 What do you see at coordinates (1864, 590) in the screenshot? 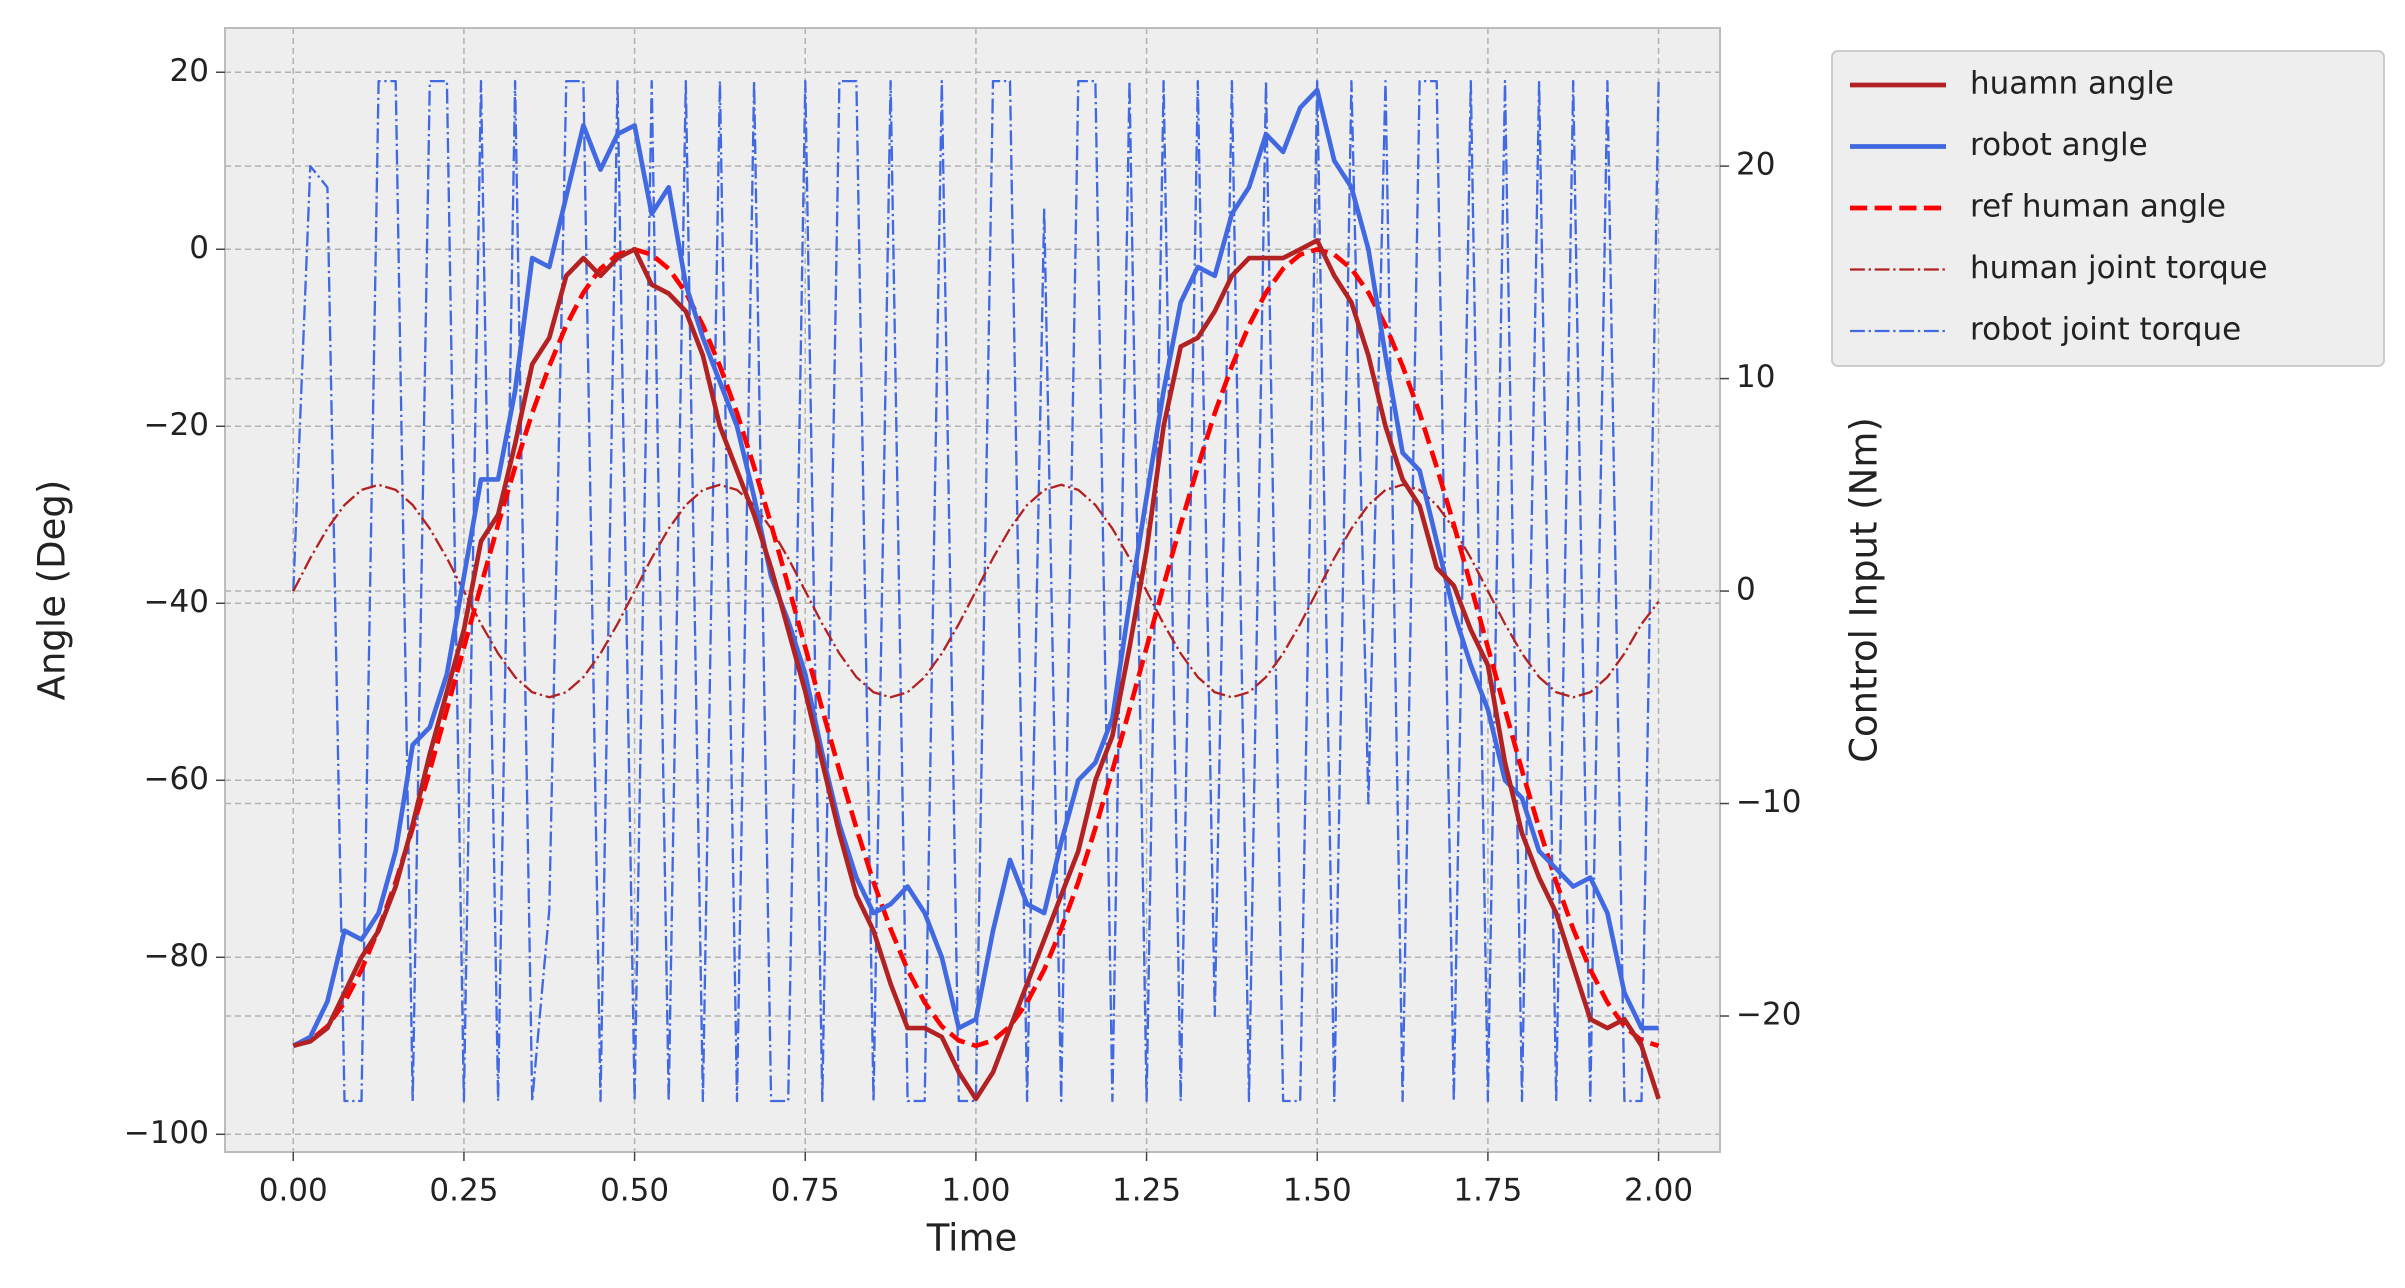
I see `y2-axis-label: Control Input (Nm)` at bounding box center [1864, 590].